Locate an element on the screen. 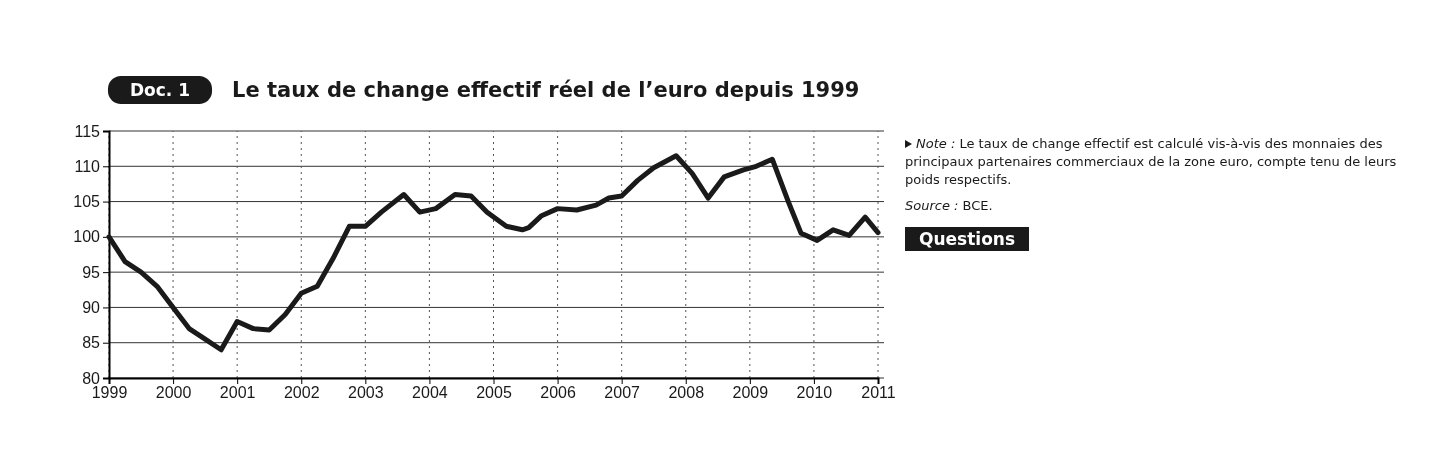 This screenshot has width=1445, height=452. y-tick-label: 100 is located at coordinates (87, 237).